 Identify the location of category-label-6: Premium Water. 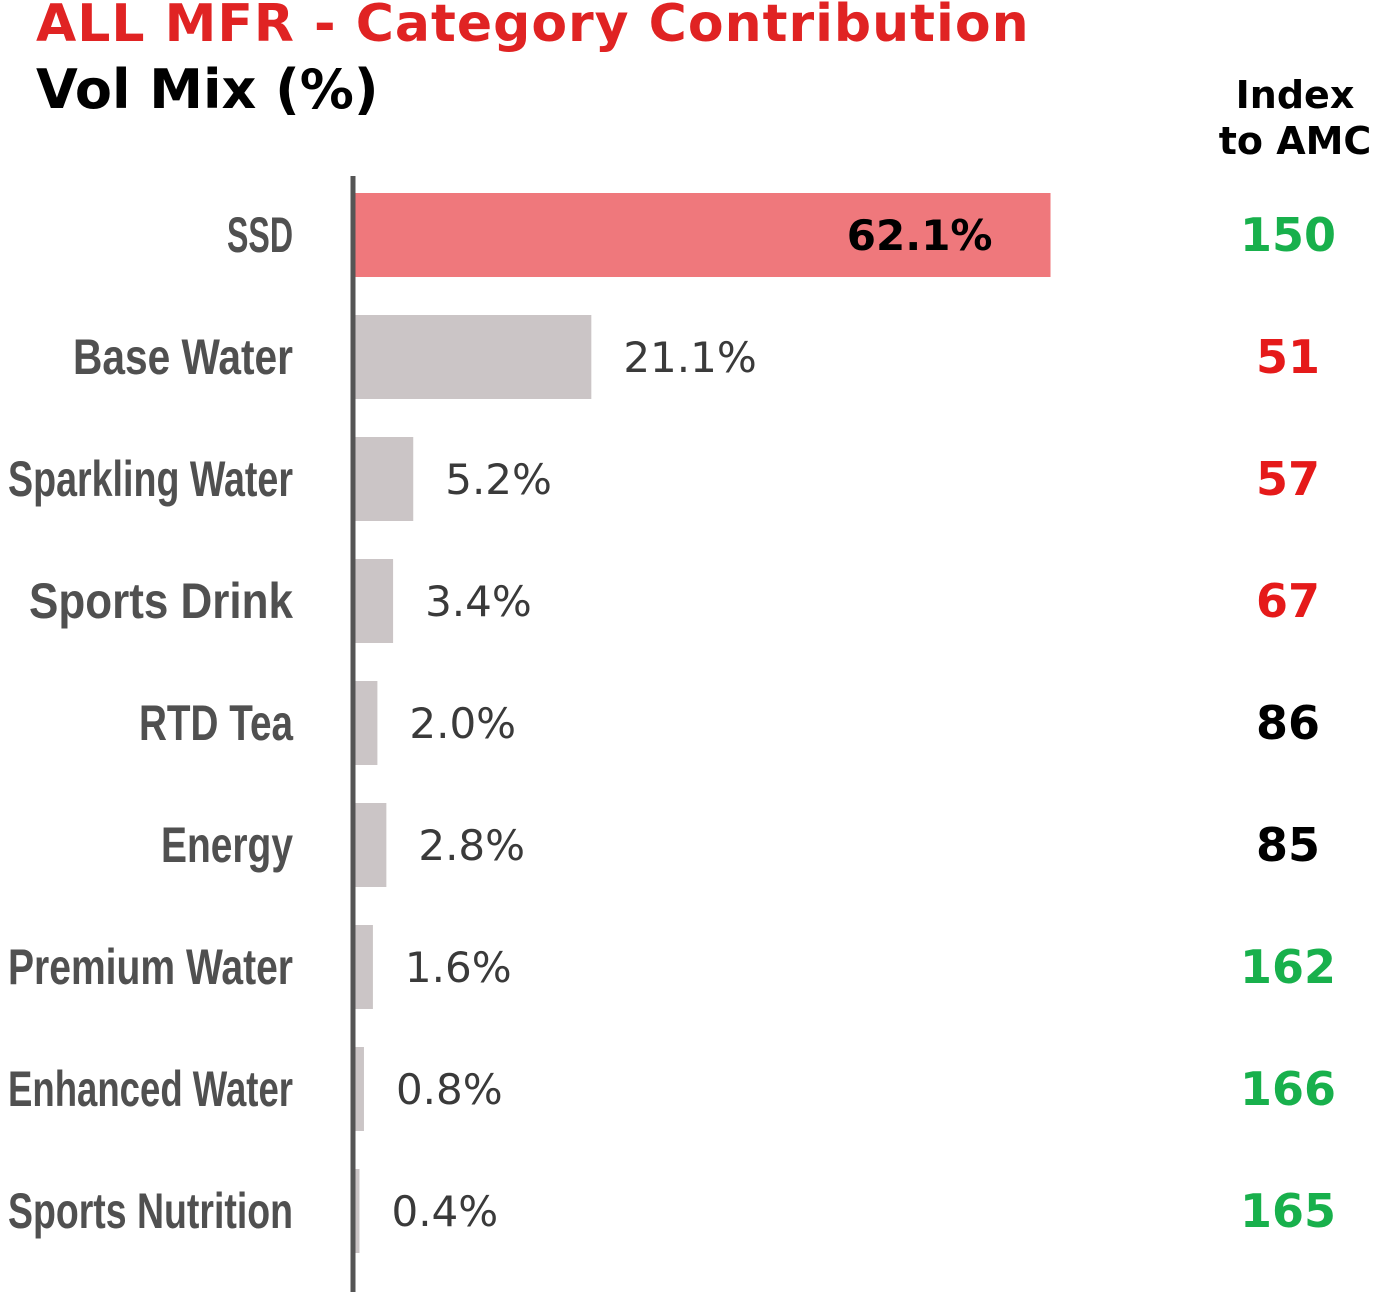
(150, 967).